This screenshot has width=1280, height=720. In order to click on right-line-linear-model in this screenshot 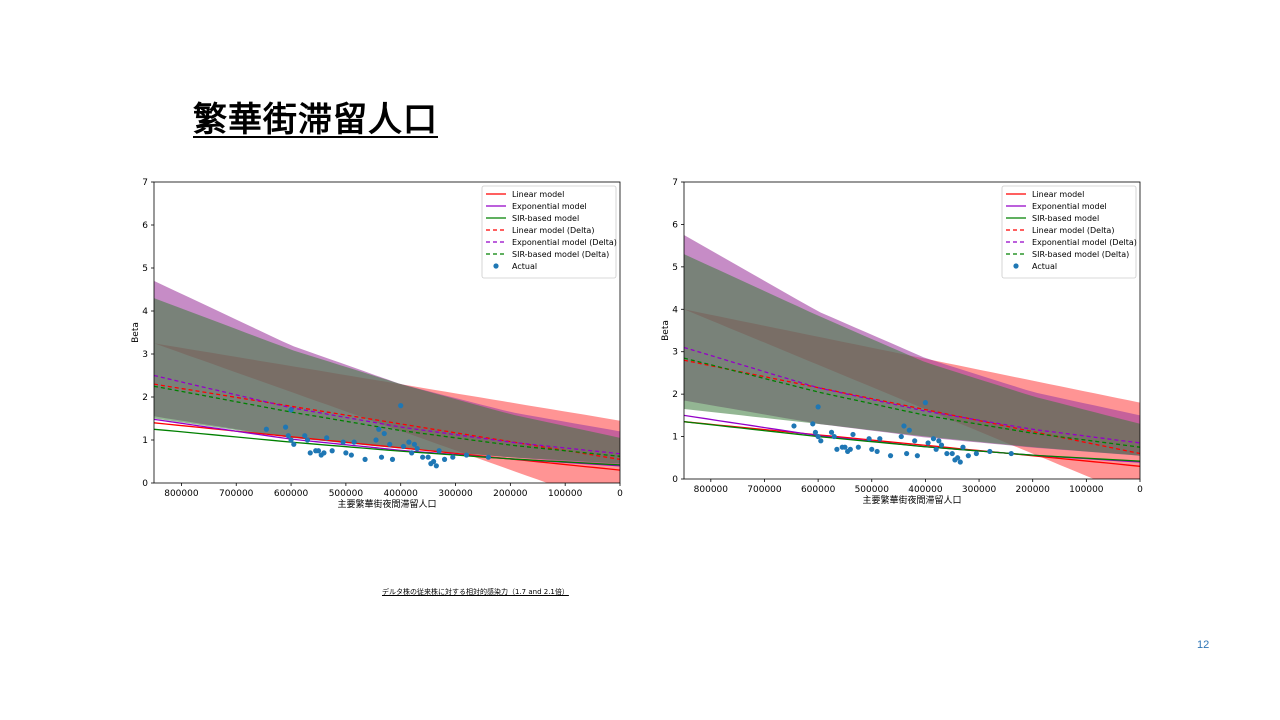, I will do `click(912, 444)`.